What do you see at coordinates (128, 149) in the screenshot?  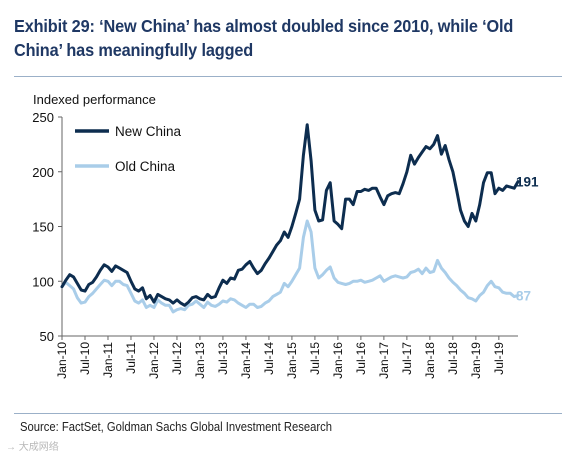 I see `legend: New China Old China` at bounding box center [128, 149].